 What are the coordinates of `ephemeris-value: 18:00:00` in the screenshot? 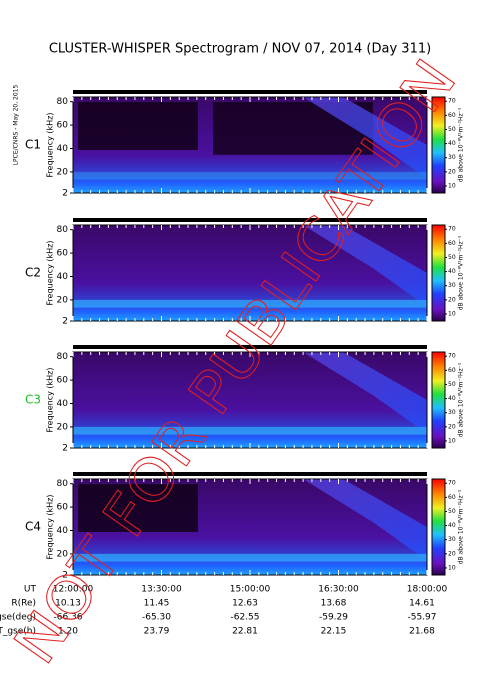 It's located at (427, 590).